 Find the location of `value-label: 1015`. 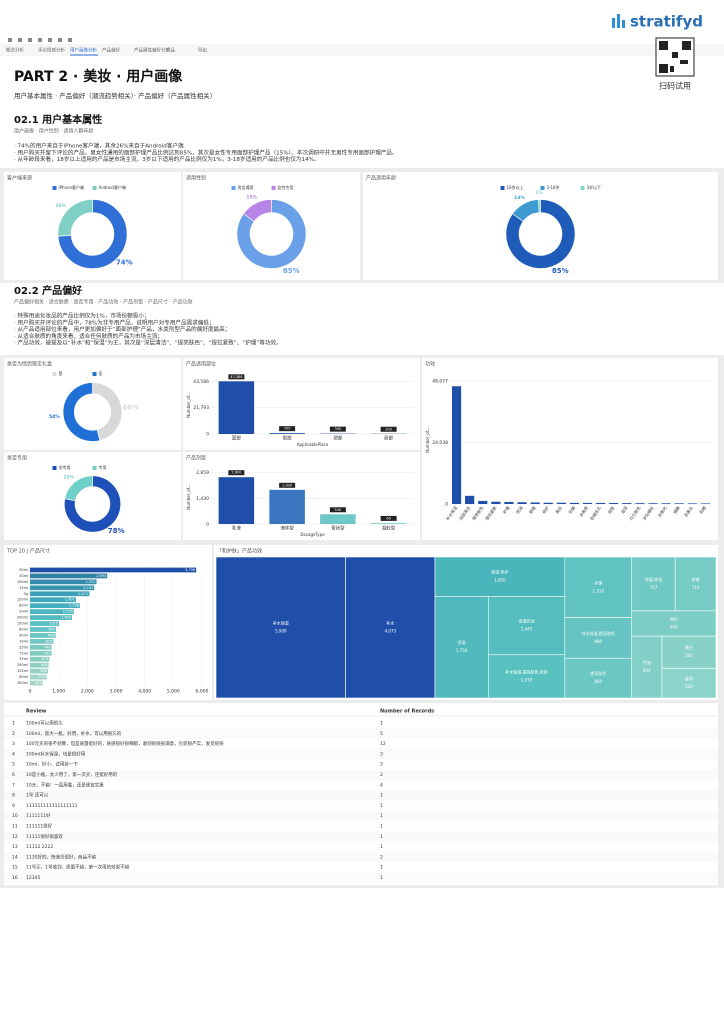

value-label: 1015 is located at coordinates (53, 624).